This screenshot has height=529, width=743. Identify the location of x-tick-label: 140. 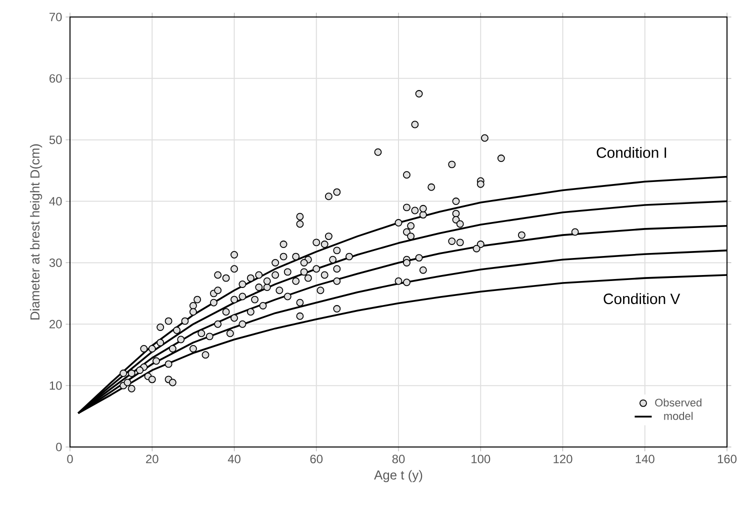
(645, 459).